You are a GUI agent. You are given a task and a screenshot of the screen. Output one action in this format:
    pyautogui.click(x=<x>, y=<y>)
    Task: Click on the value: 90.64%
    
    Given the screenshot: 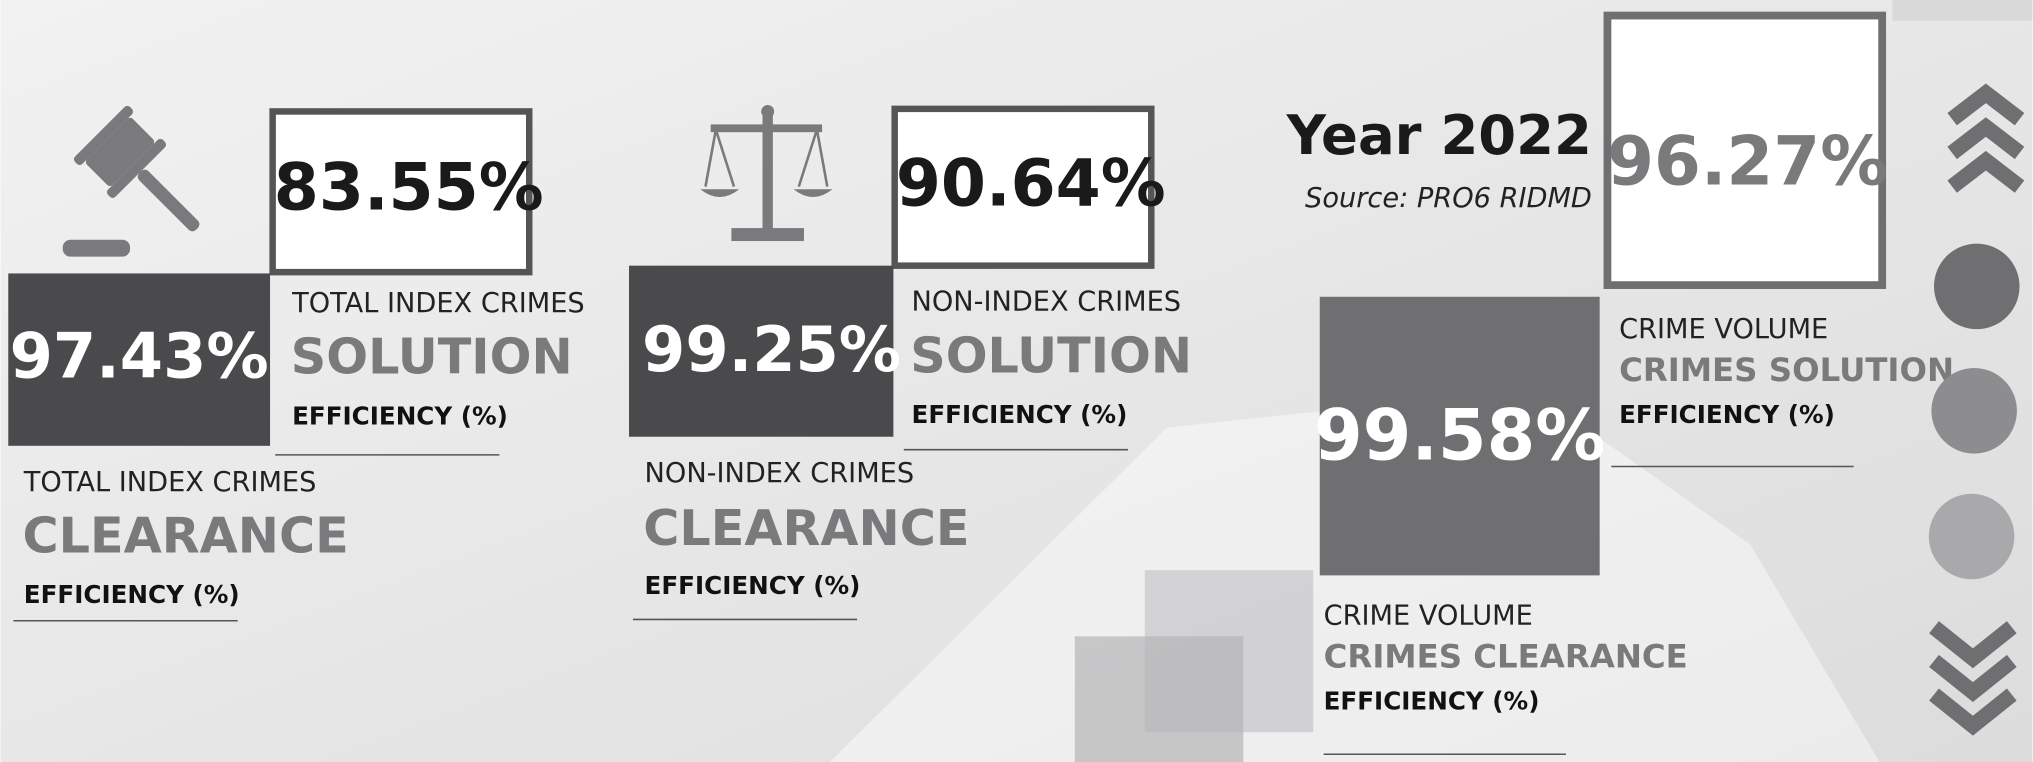 What is the action you would take?
    pyautogui.click(x=1031, y=183)
    